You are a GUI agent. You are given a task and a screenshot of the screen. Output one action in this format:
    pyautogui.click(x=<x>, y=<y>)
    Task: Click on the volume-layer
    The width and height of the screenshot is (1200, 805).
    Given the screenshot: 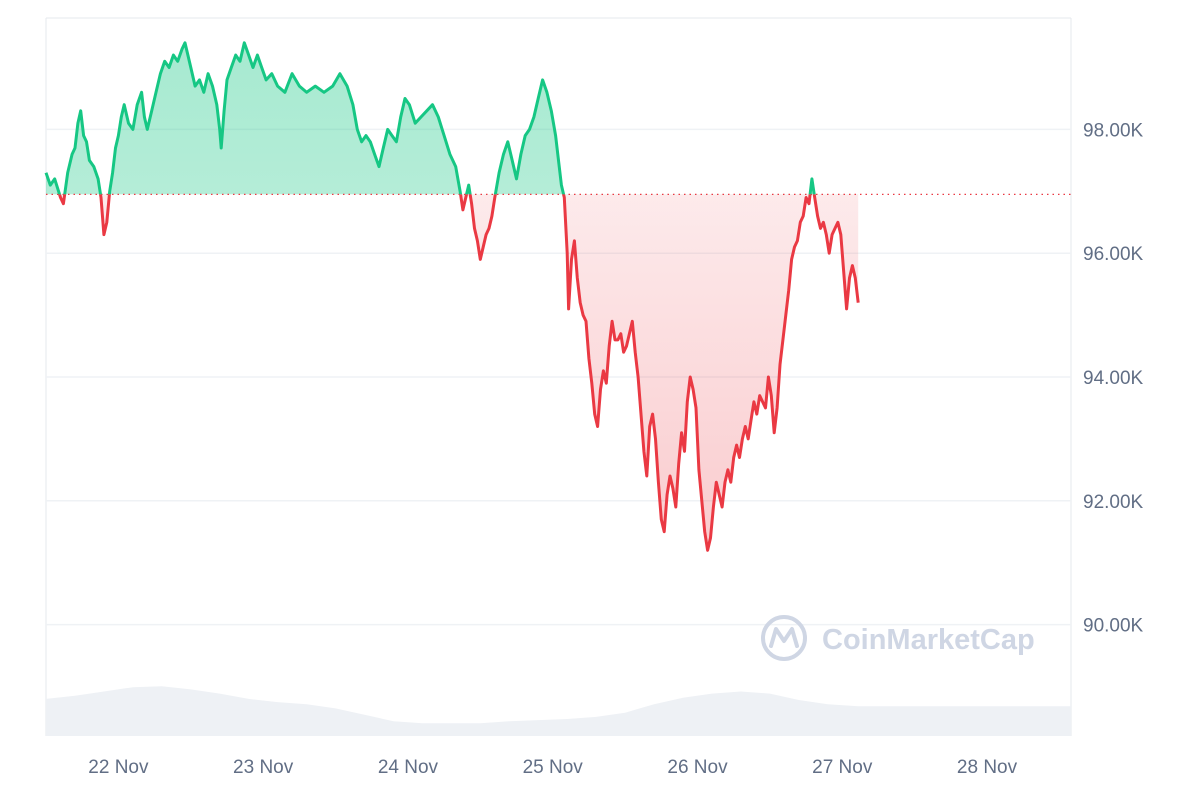 What is the action you would take?
    pyautogui.click(x=558, y=711)
    